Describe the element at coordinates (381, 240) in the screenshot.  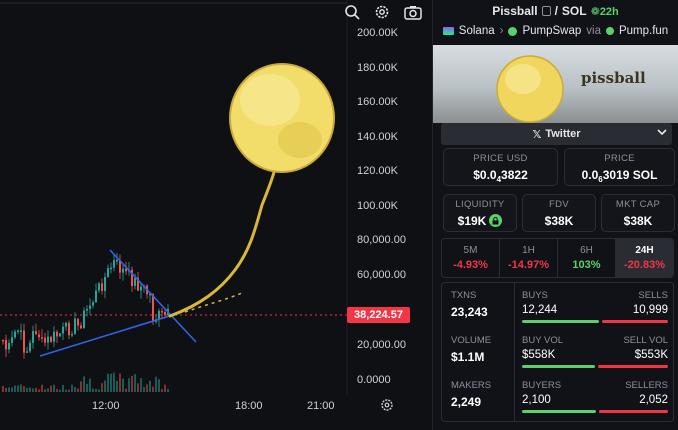
I see `y-label: 80,000.00` at that location.